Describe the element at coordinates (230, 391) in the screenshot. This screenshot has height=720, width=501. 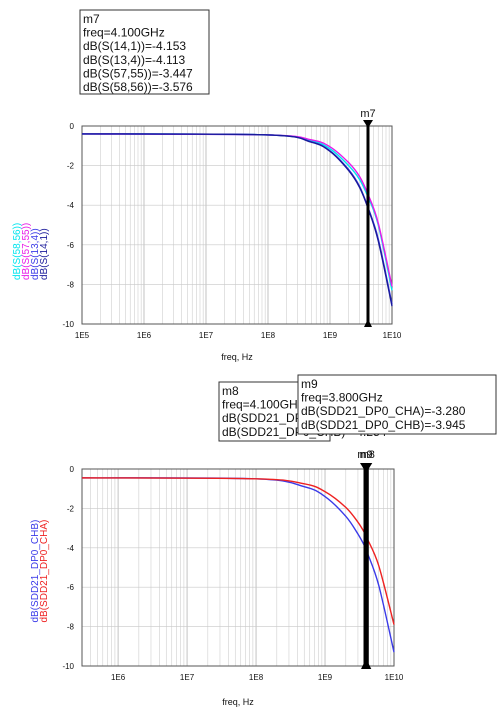
I see `marker-readout-line: m8` at that location.